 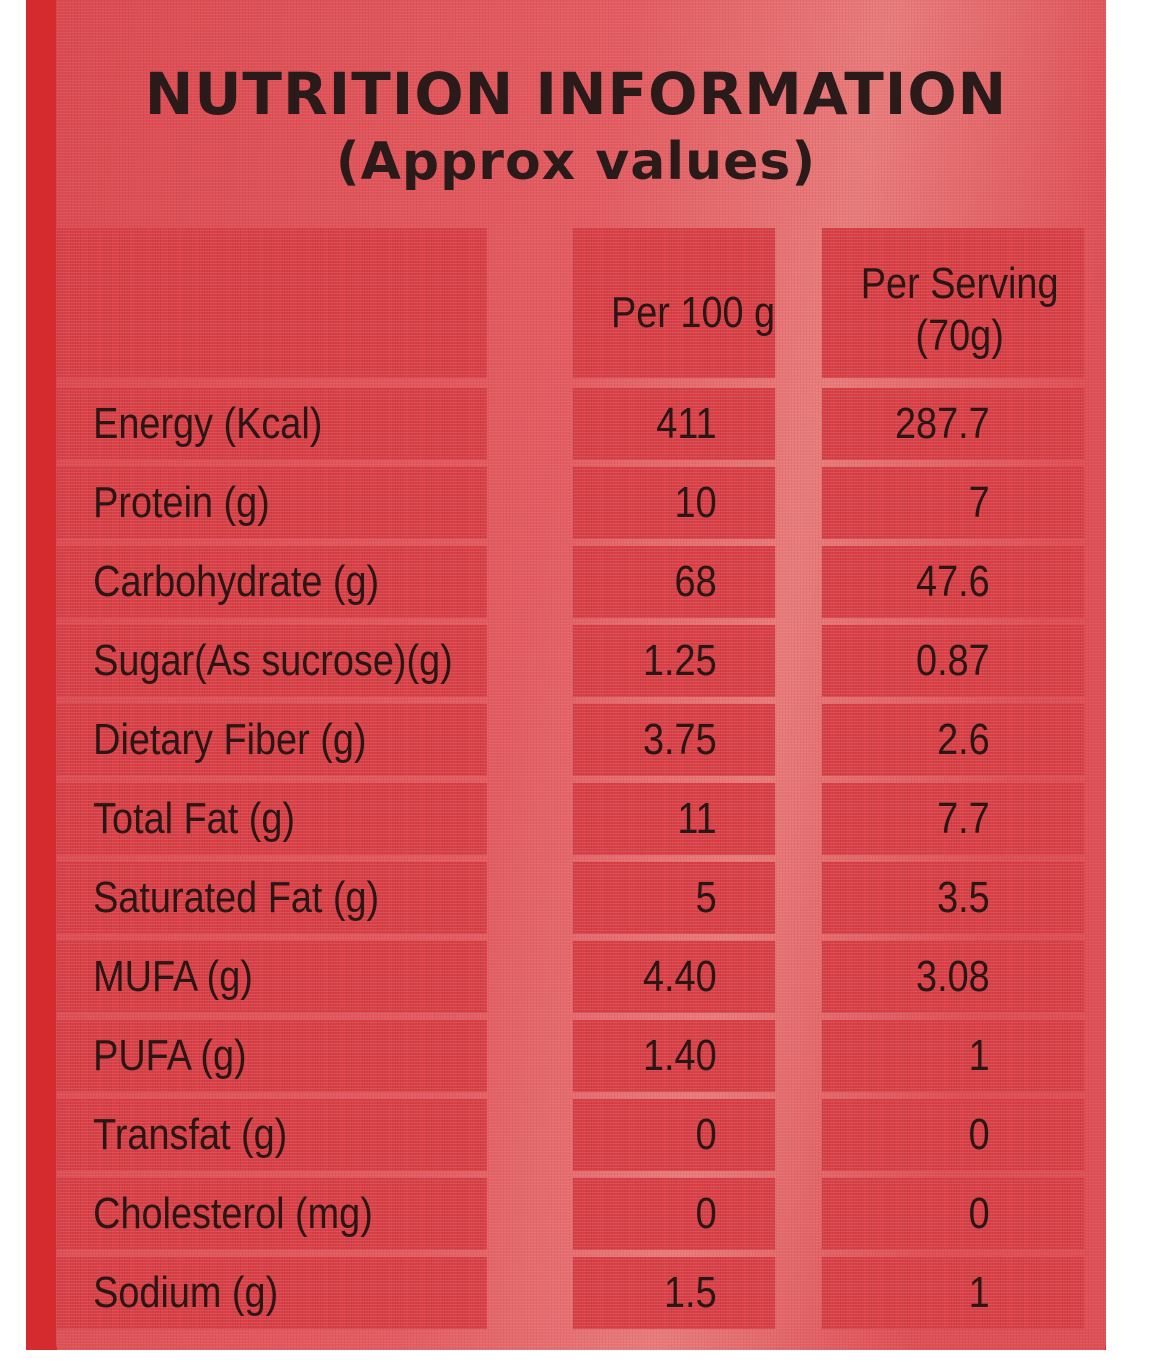 What do you see at coordinates (959, 309) in the screenshot?
I see `header-per-serving-label: Per Serving (70g)` at bounding box center [959, 309].